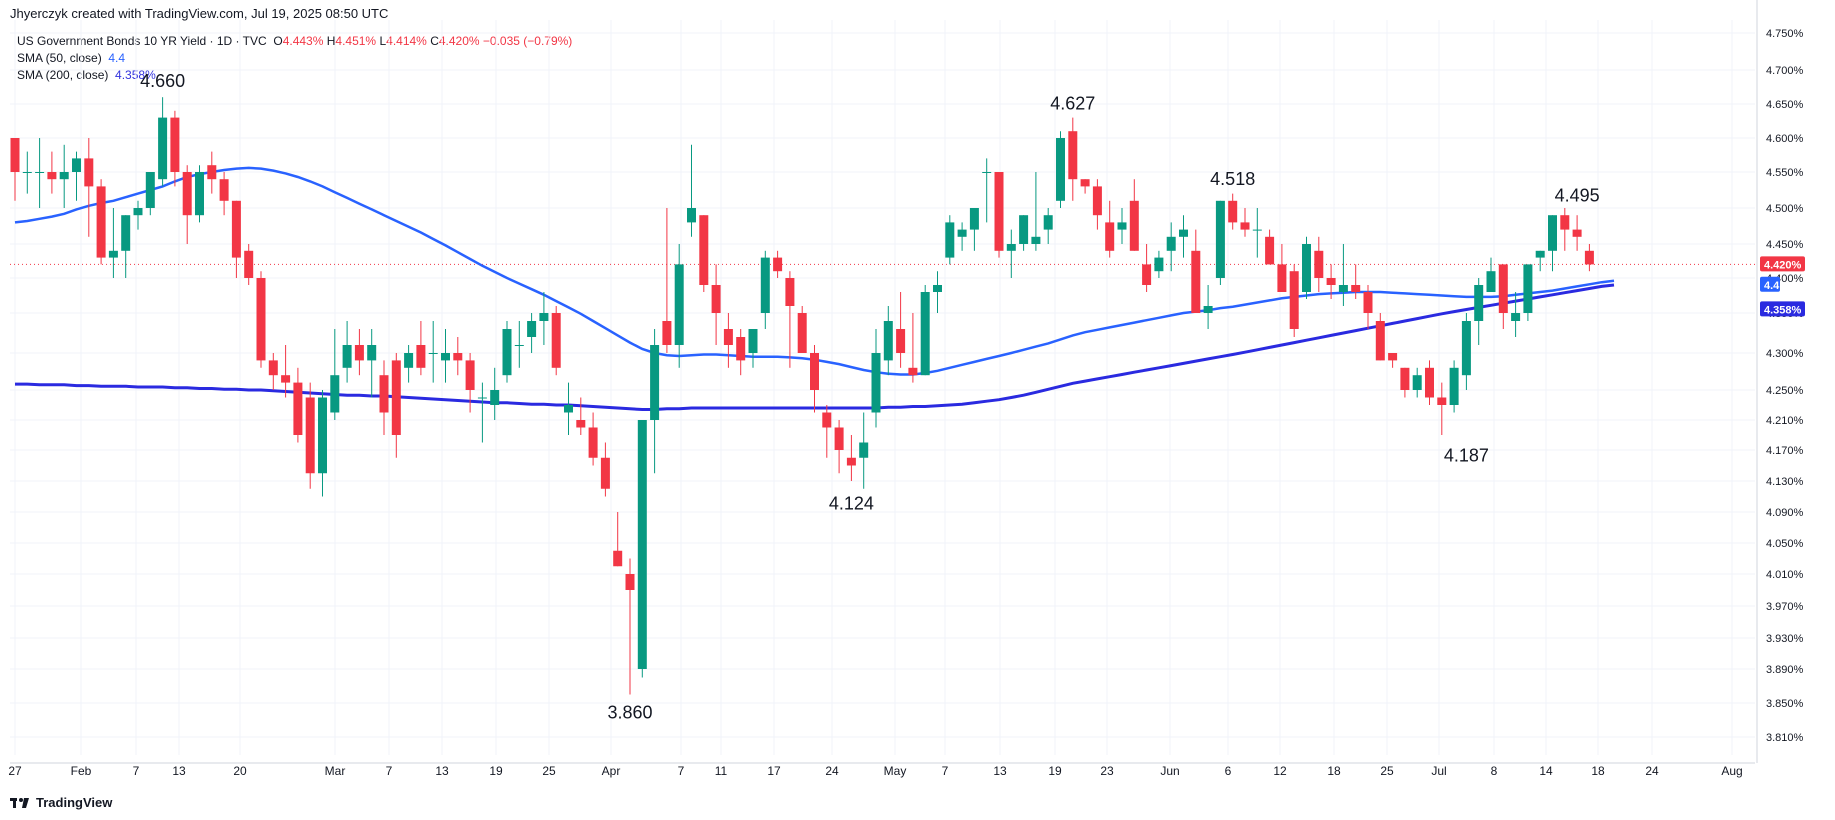 The image size is (1835, 820). I want to click on x-tick-label: May, so click(895, 771).